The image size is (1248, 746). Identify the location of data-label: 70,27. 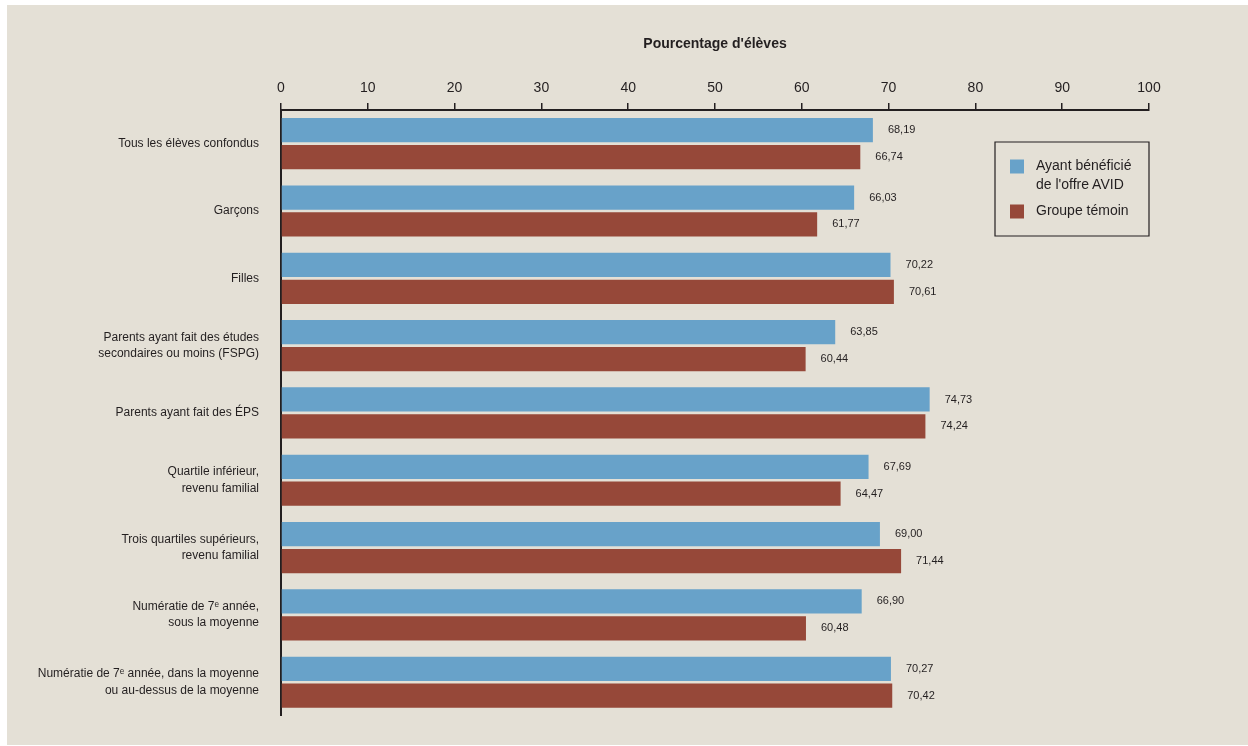
(919, 667).